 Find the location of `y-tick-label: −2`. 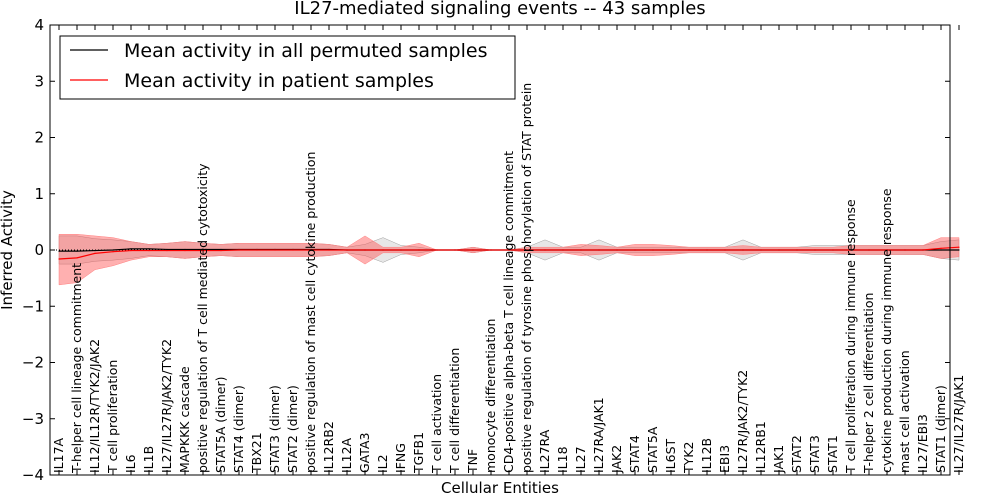

y-tick-label: −2 is located at coordinates (33, 363).